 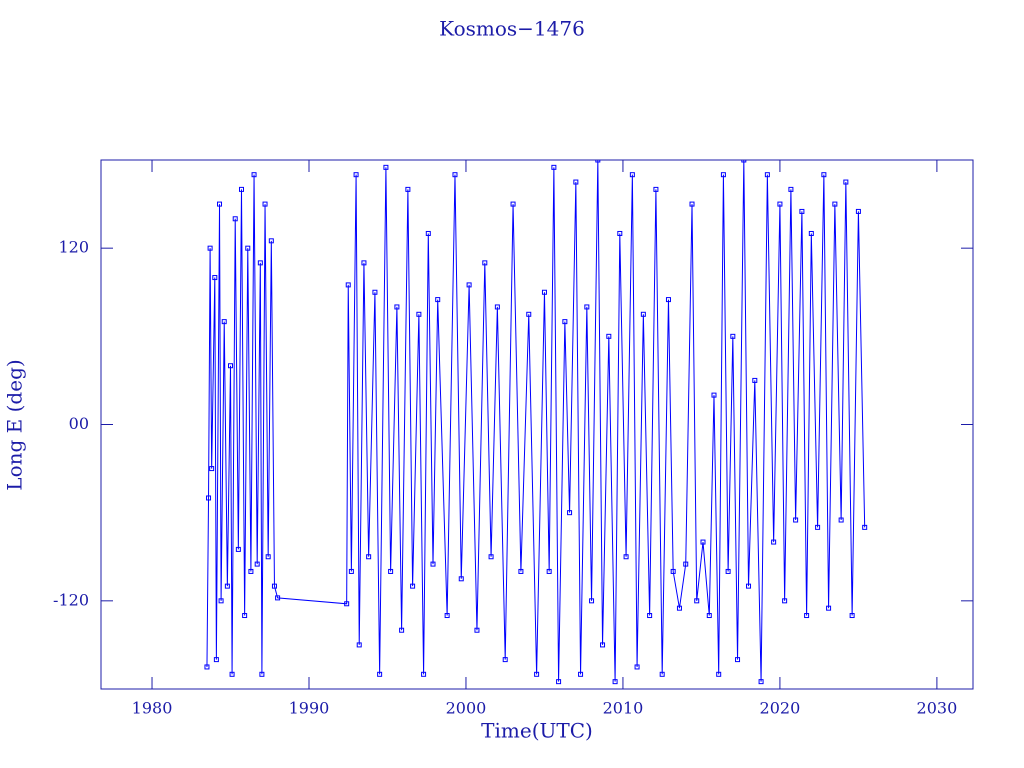 I want to click on x-tick-label: 2010, so click(x=623, y=708).